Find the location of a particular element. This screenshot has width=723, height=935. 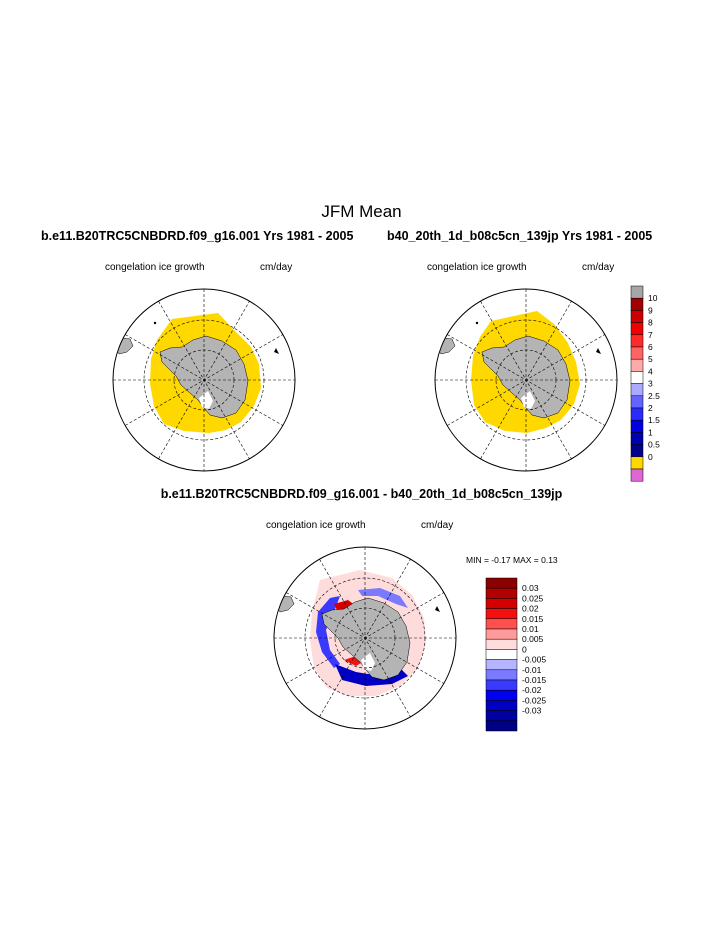

top-colorbar-label: 0 is located at coordinates (650, 457).